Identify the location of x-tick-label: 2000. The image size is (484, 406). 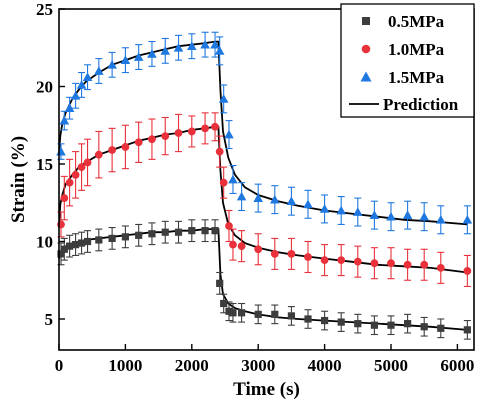
(192, 365).